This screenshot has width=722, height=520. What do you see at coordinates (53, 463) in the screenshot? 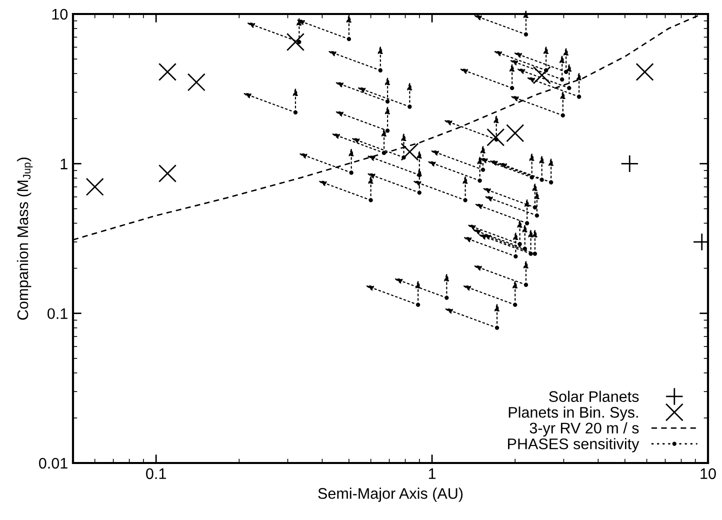
I see `y-tick-label: 0.01` at bounding box center [53, 463].